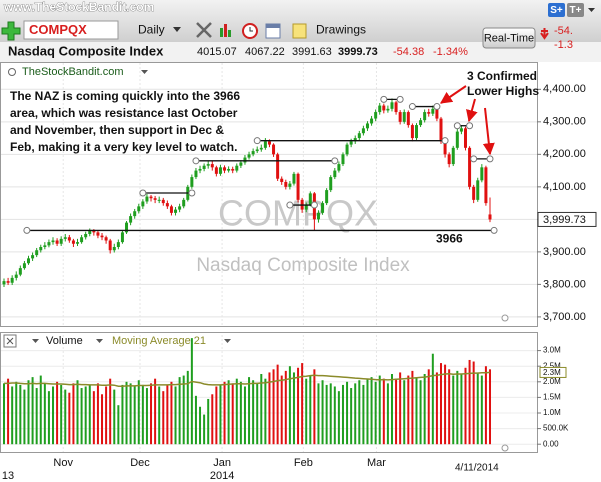 This screenshot has height=482, width=601. What do you see at coordinates (564, 317) in the screenshot?
I see `y-tick-label: 3,700.00` at bounding box center [564, 317].